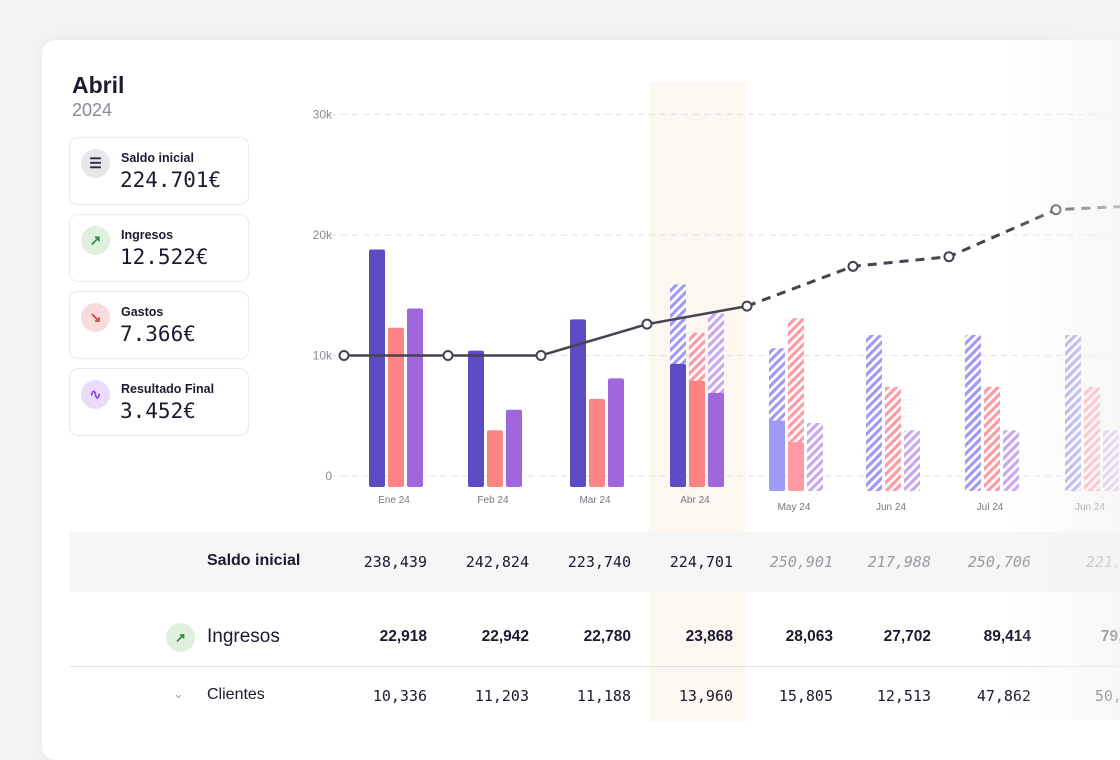 This screenshot has width=1120, height=760. What do you see at coordinates (95, 394) in the screenshot?
I see `wave-icon: ∿` at bounding box center [95, 394].